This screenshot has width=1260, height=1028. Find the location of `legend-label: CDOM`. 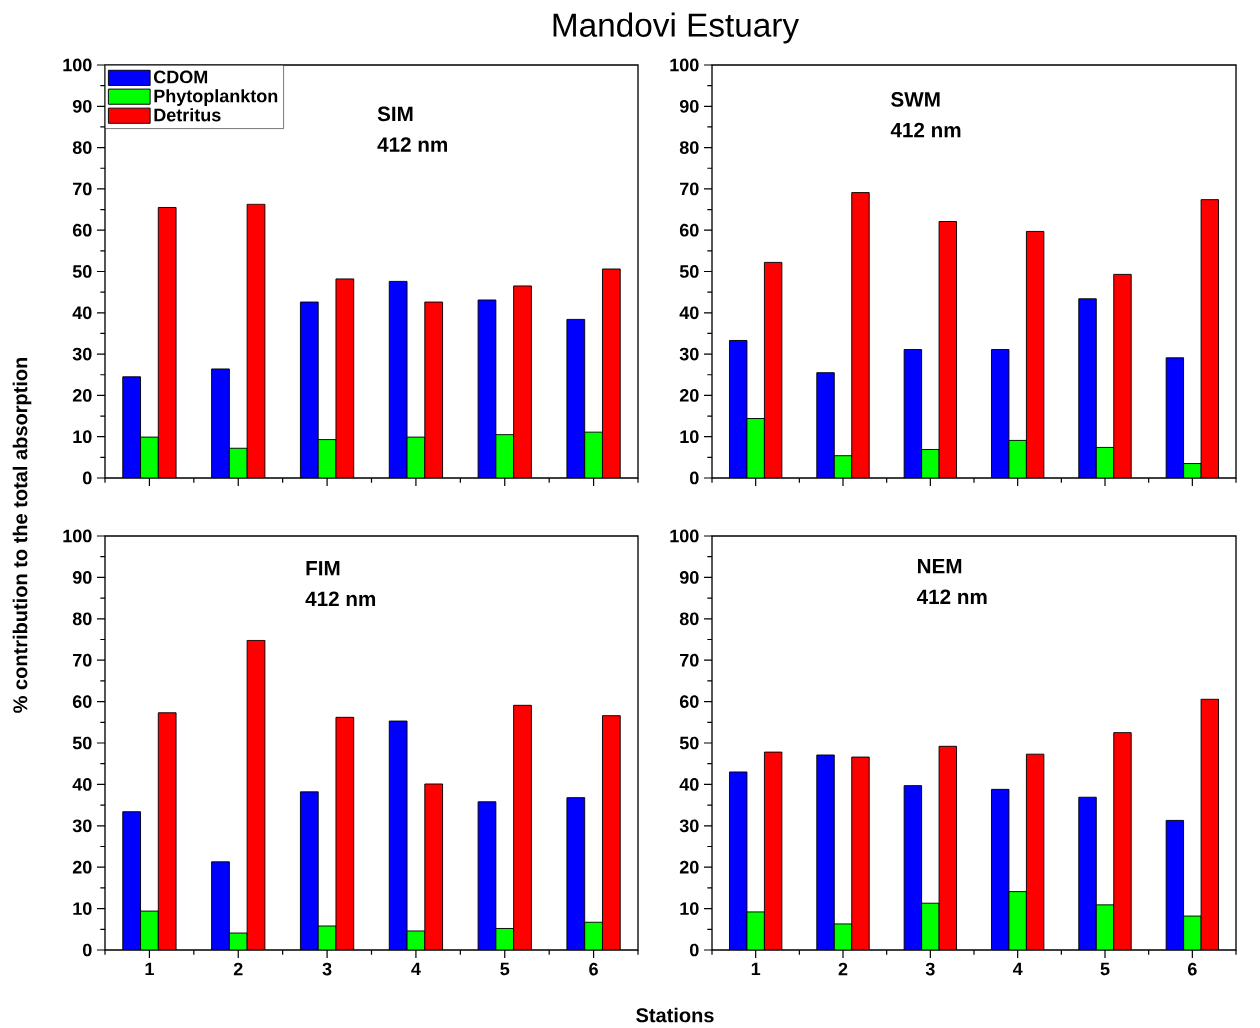

legend-label: CDOM is located at coordinates (181, 77).